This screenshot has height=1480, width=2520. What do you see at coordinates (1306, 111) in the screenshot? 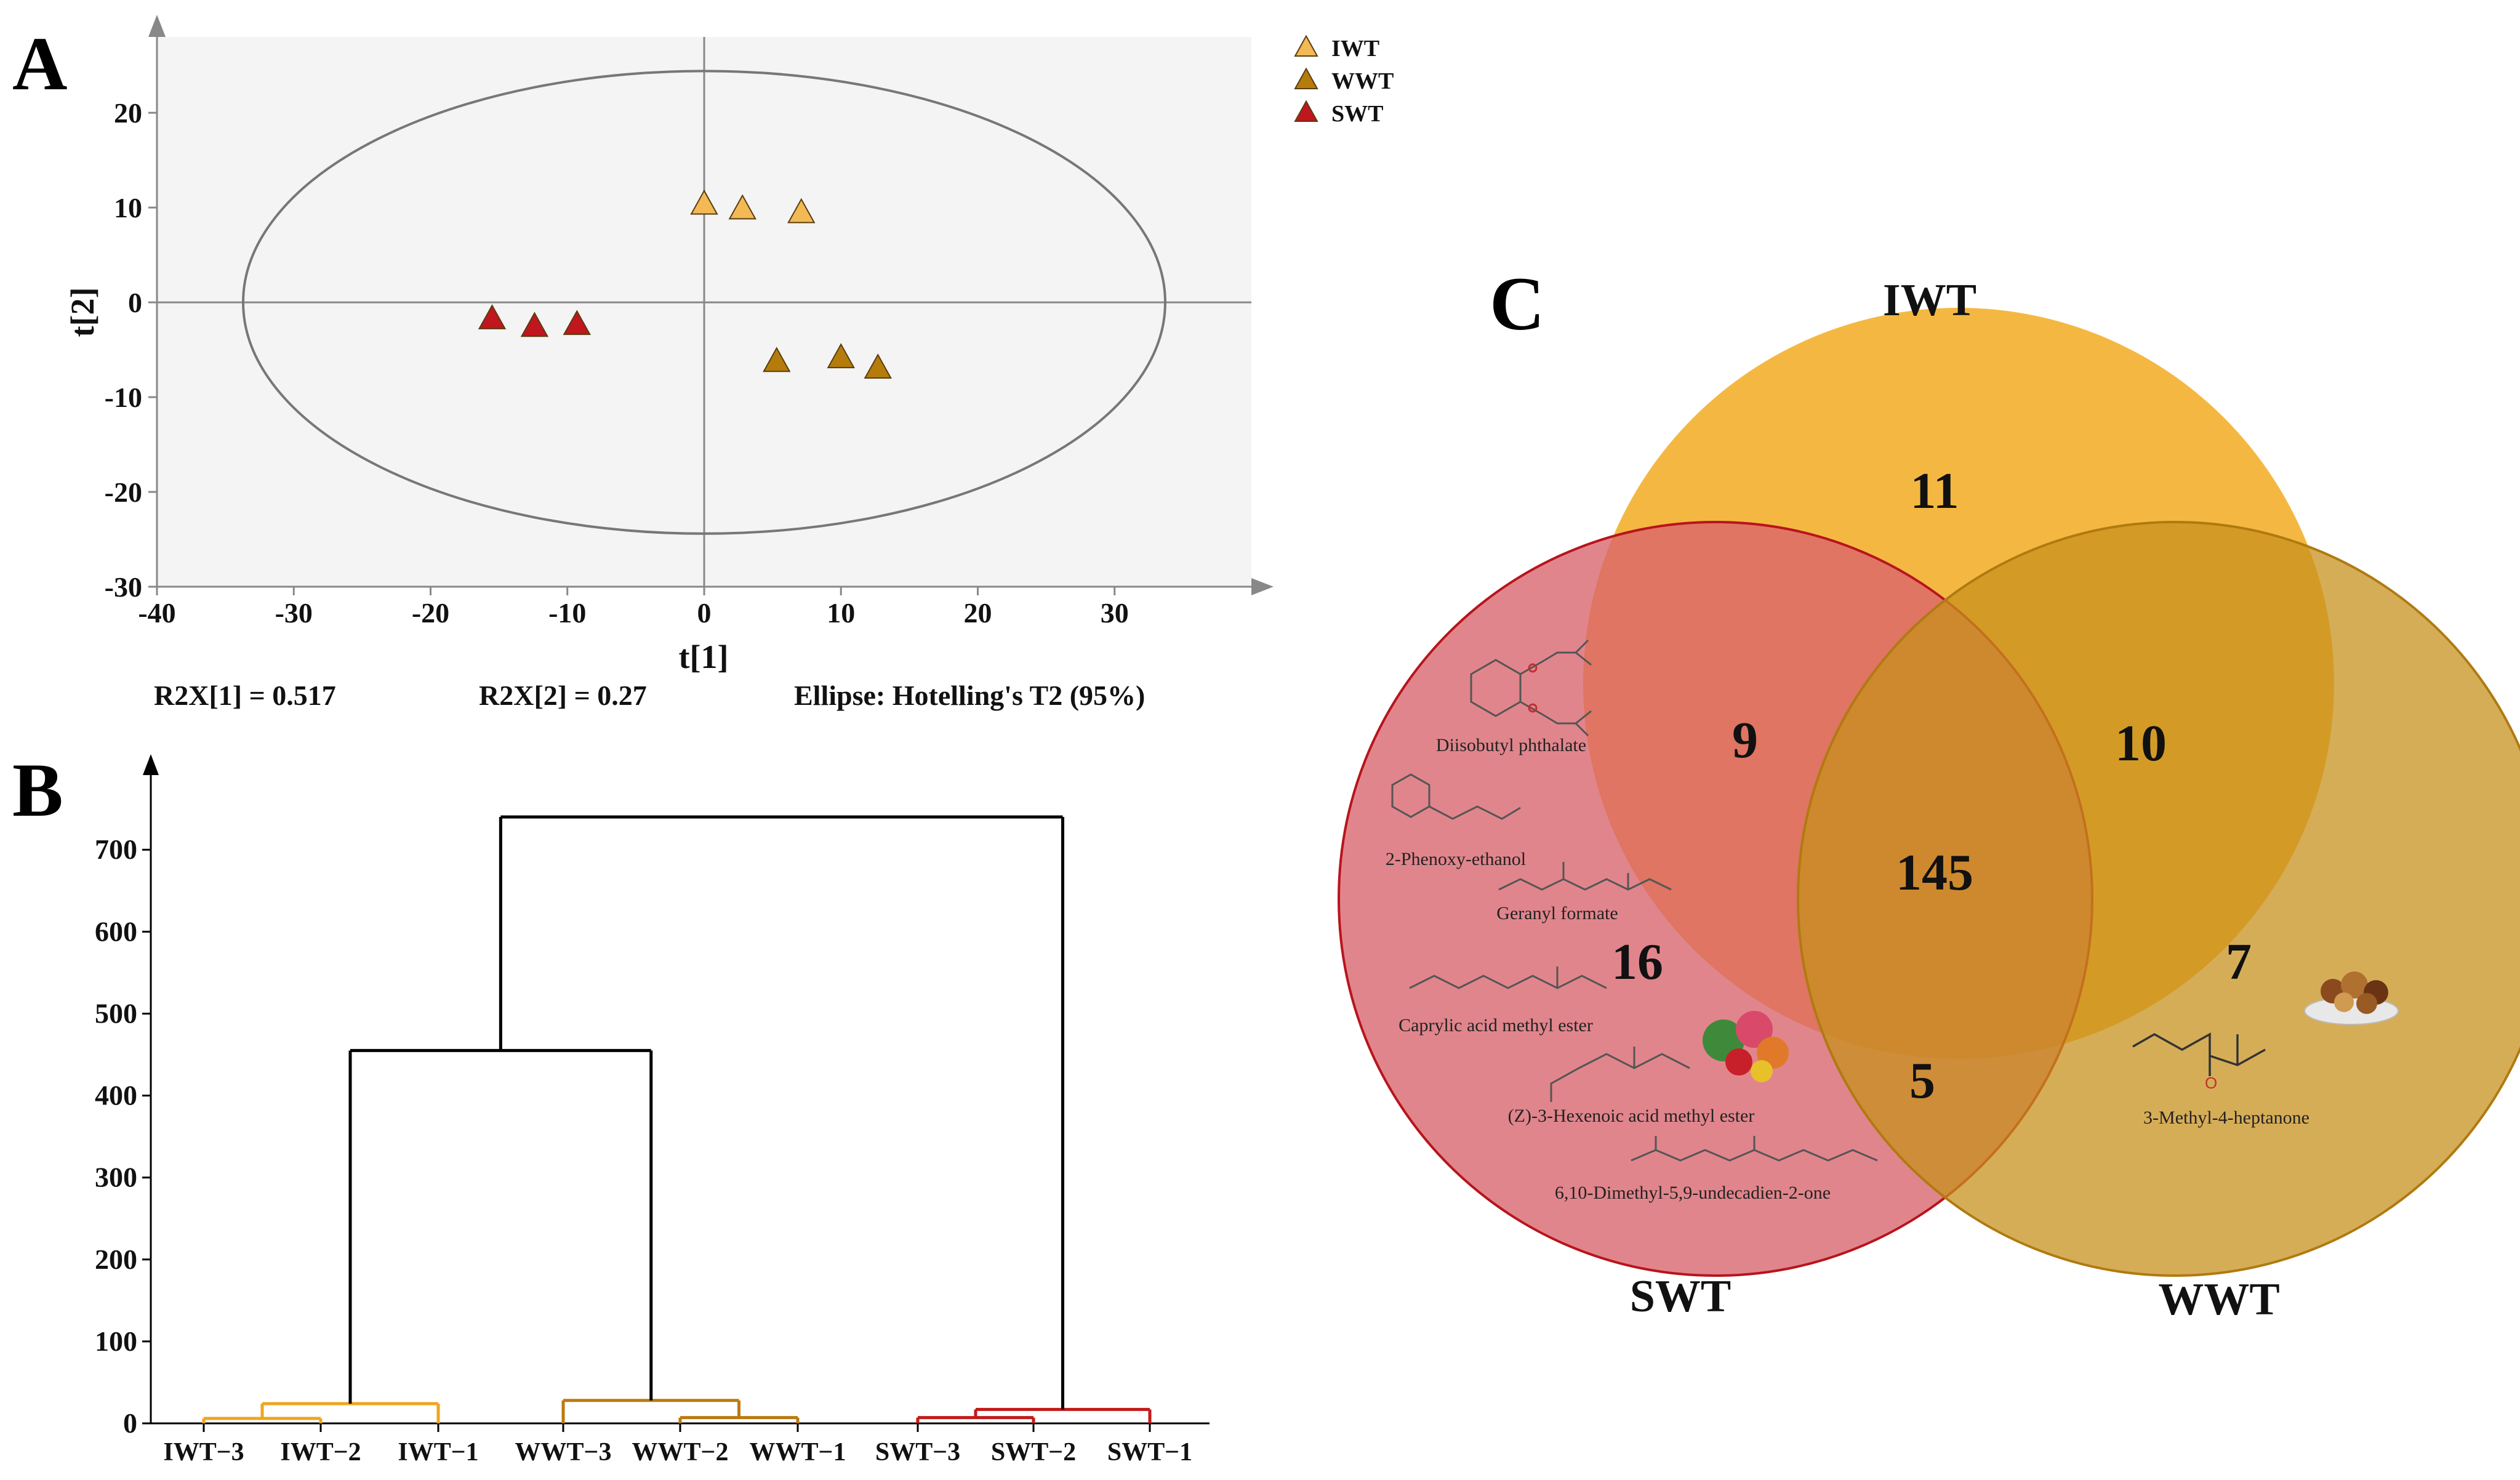
I see `legend-marker-swt` at bounding box center [1306, 111].